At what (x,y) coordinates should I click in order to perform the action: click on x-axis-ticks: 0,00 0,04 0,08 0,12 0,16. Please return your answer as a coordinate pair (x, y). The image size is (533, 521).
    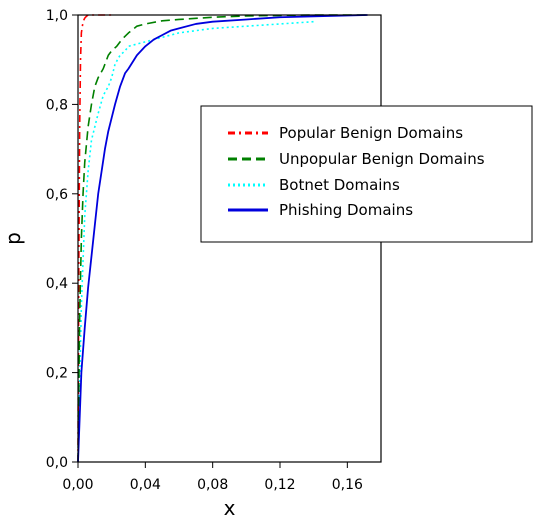
    Looking at the image, I should click on (212, 477).